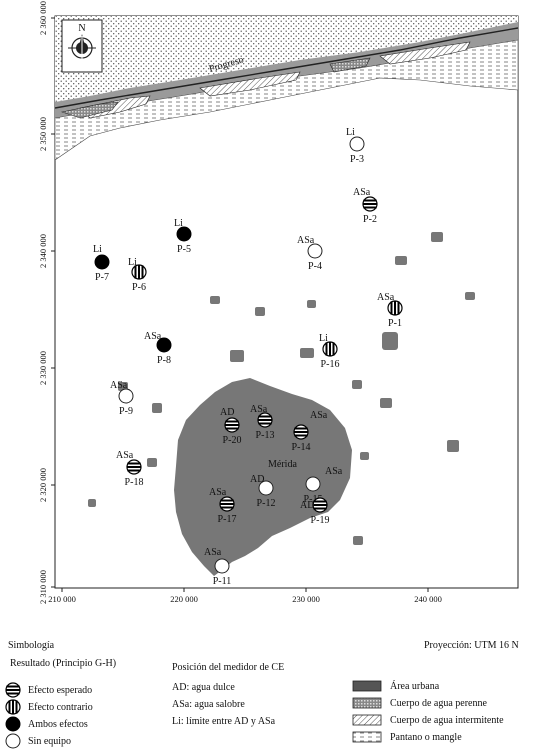 The width and height of the screenshot is (541, 752). Describe the element at coordinates (102, 277) in the screenshot. I see `well-id-label: P-7` at that location.